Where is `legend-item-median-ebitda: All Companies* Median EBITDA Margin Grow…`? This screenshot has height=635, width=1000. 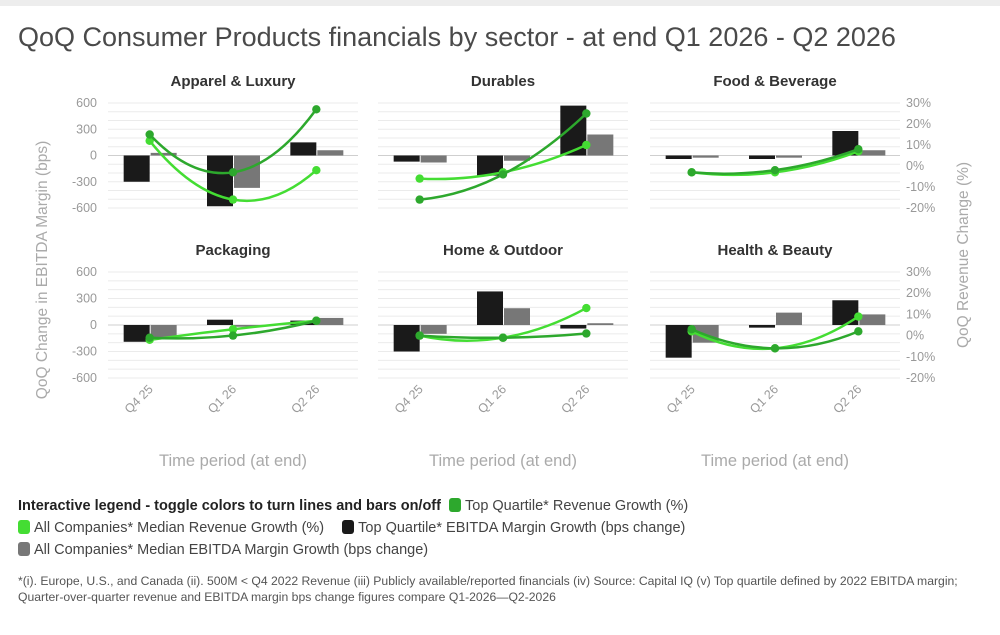
legend-item-median-ebitda: All Companies* Median EBITDA Margin Grow… is located at coordinates (223, 550).